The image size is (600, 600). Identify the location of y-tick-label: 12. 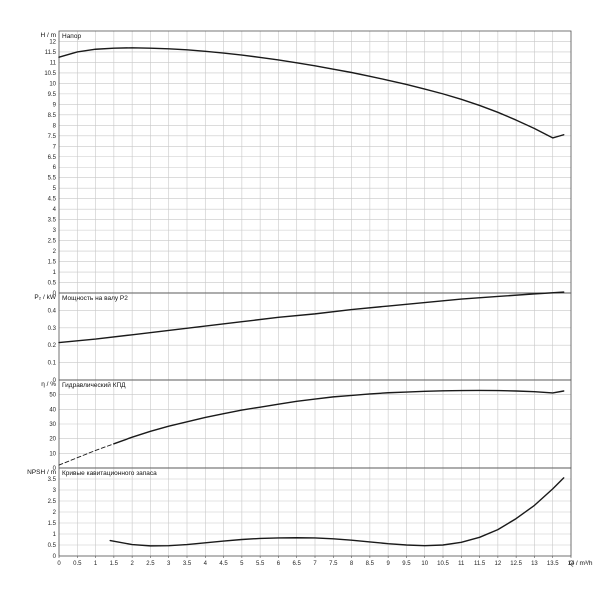
(52, 42).